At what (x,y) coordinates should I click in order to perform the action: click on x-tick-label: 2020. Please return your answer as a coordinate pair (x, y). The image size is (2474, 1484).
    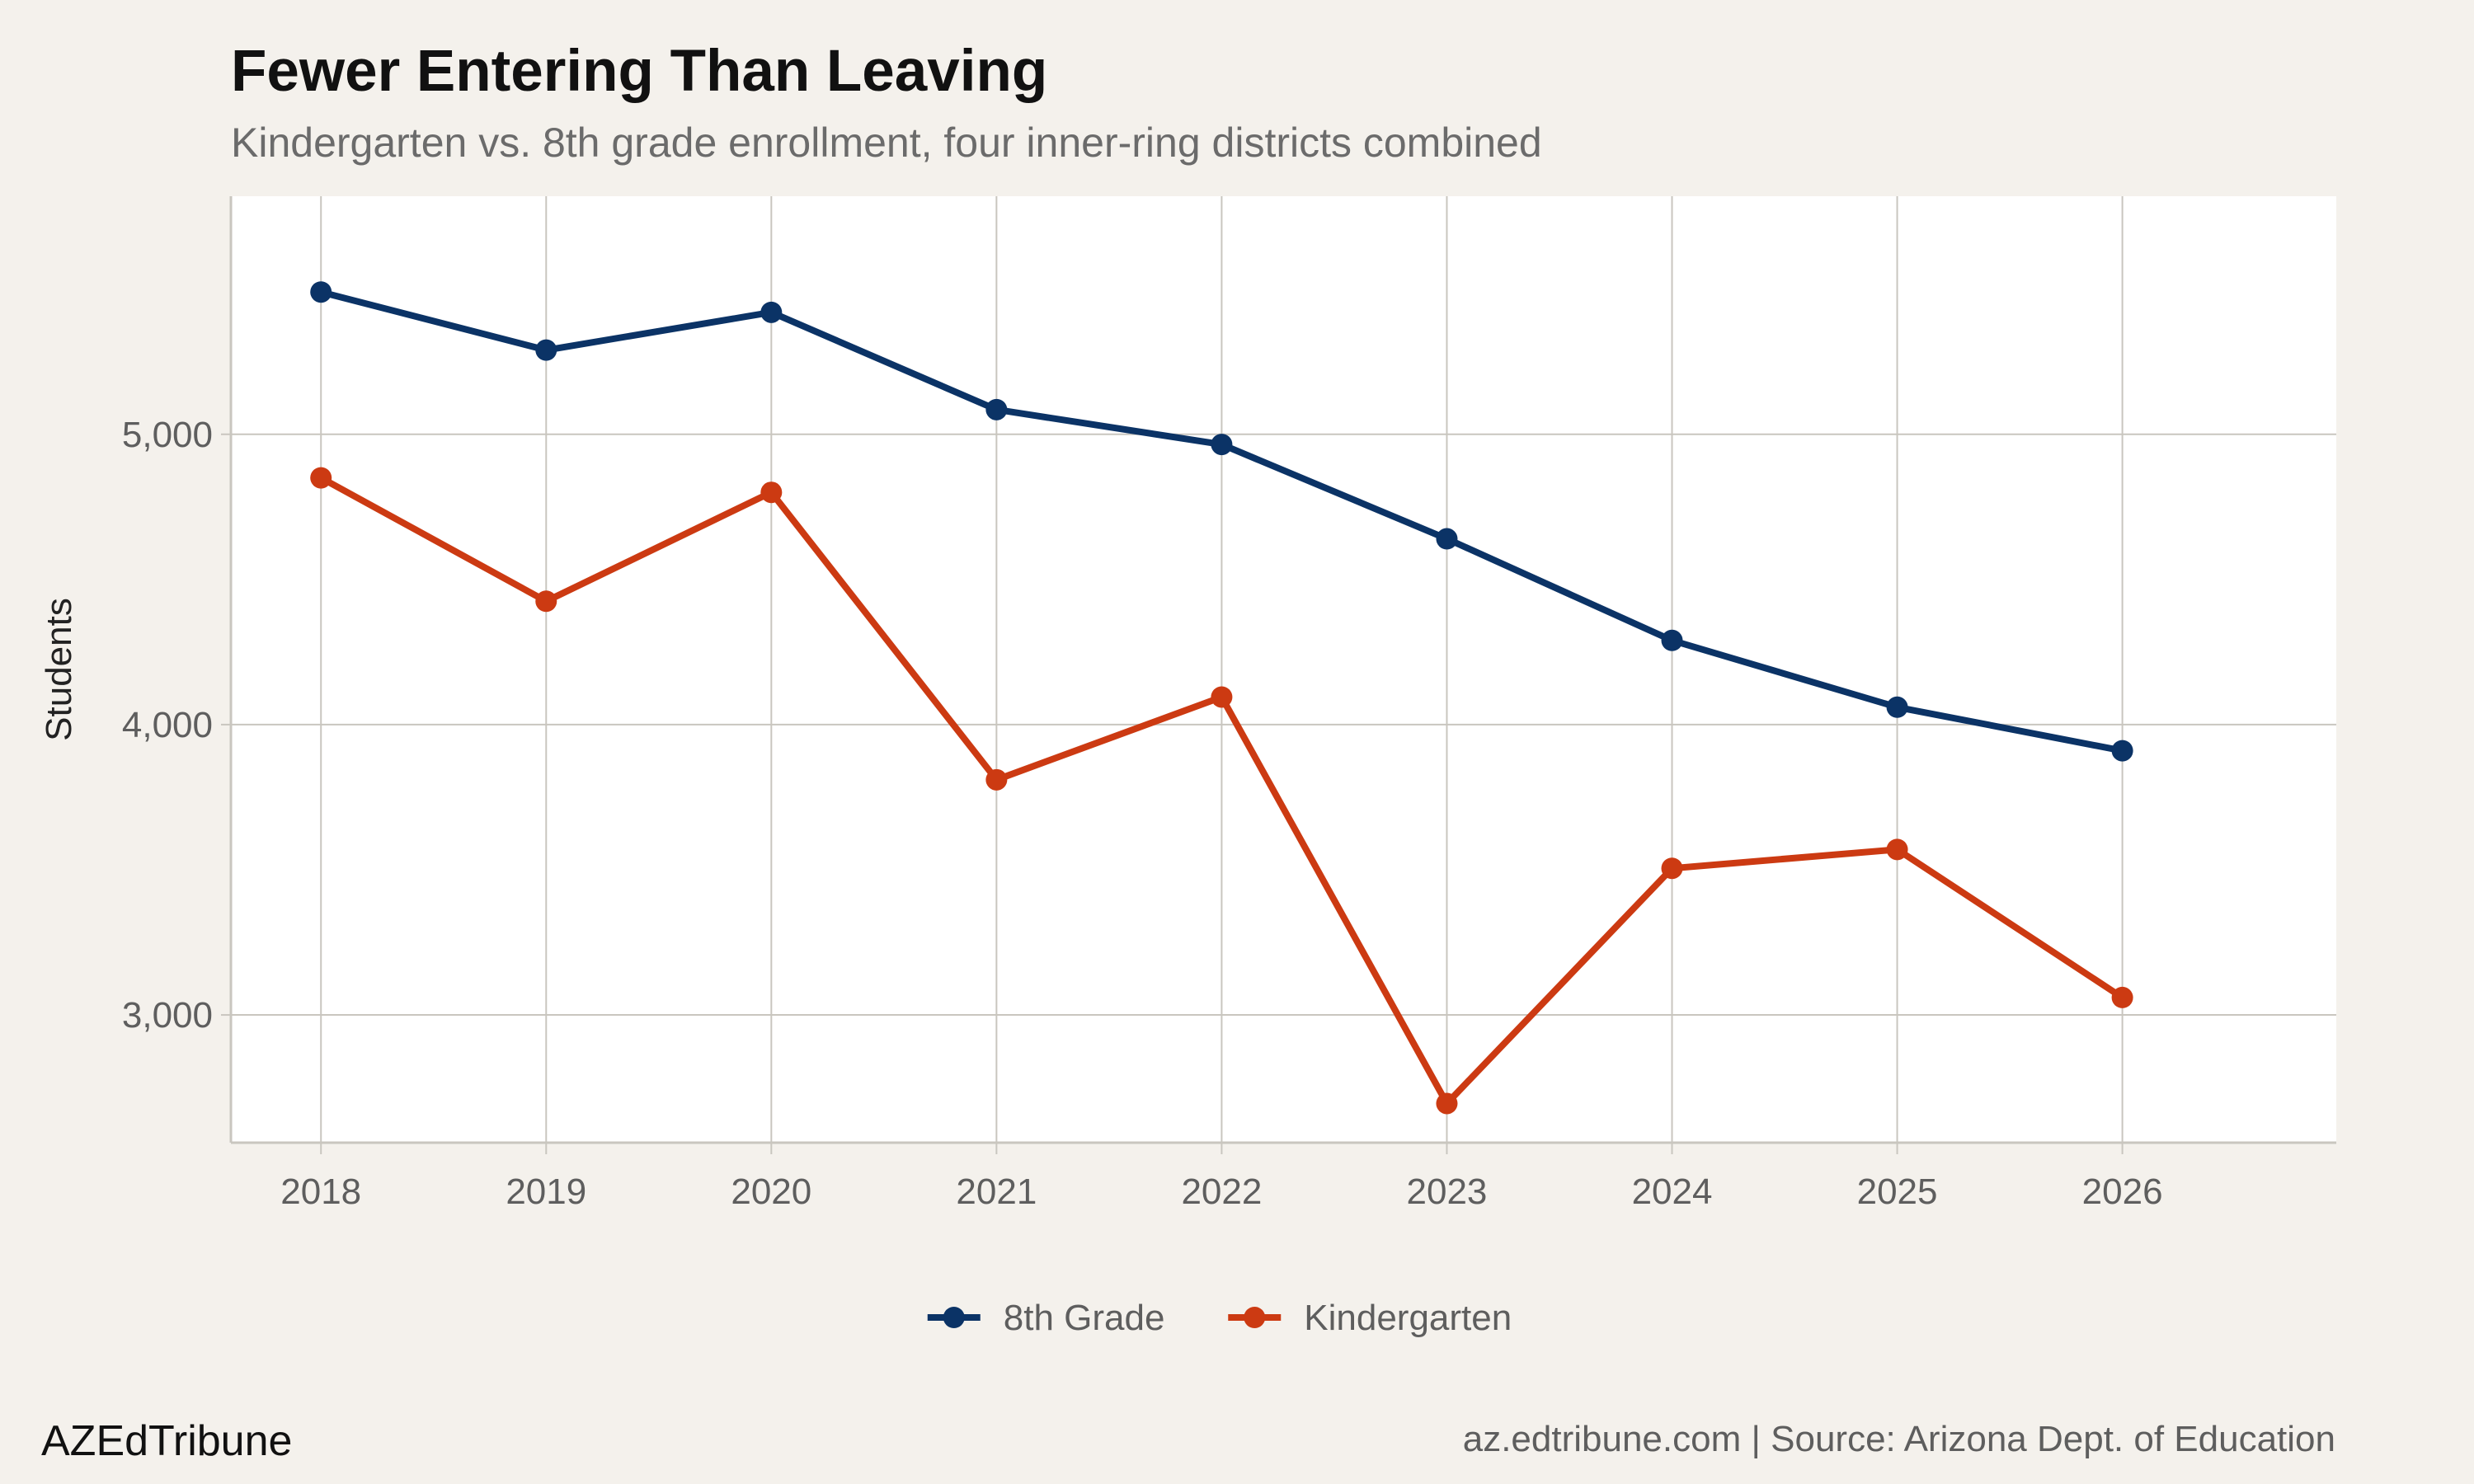
    Looking at the image, I should click on (771, 1192).